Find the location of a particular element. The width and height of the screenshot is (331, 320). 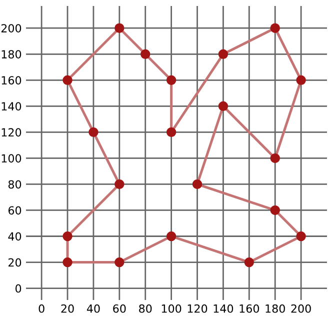

y-tick-label: 180 is located at coordinates (12, 54).